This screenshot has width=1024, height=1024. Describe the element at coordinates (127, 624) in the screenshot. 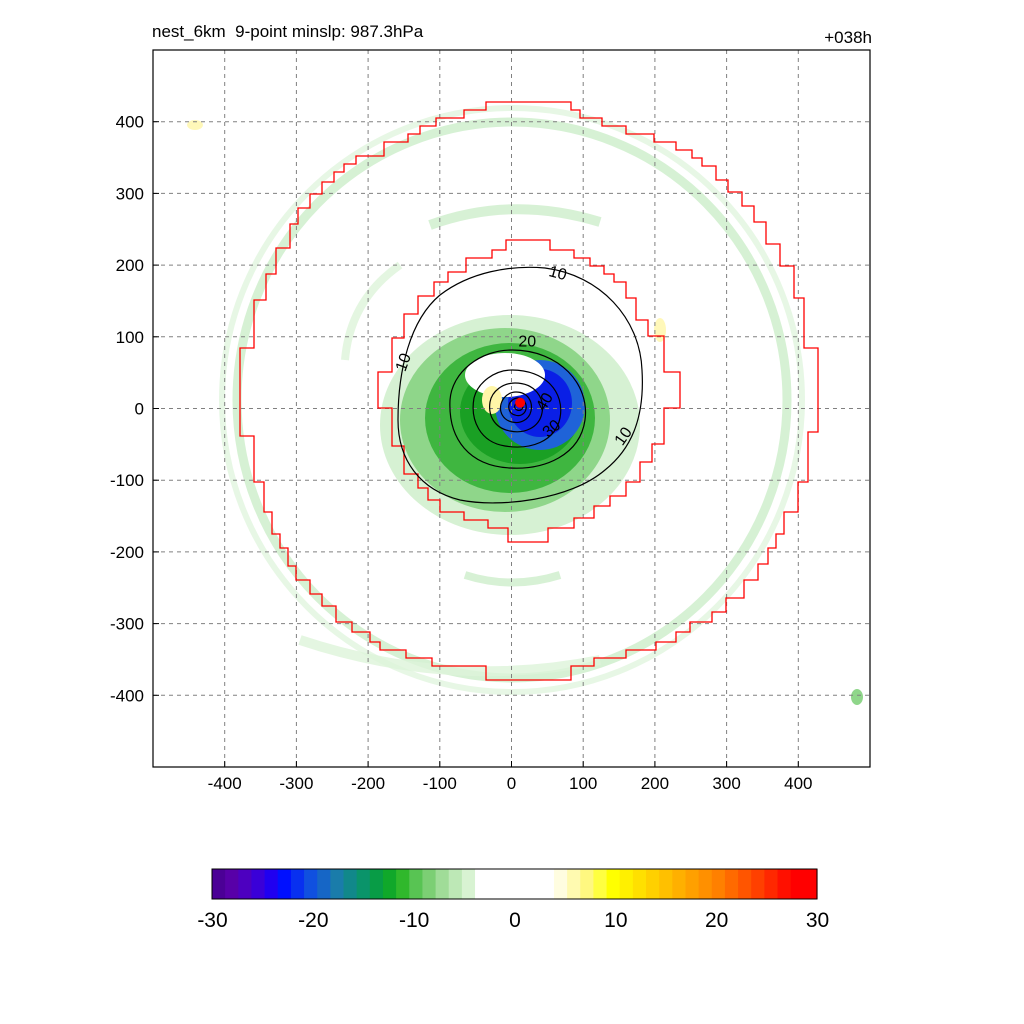

I see `y-tick-label: -300` at that location.